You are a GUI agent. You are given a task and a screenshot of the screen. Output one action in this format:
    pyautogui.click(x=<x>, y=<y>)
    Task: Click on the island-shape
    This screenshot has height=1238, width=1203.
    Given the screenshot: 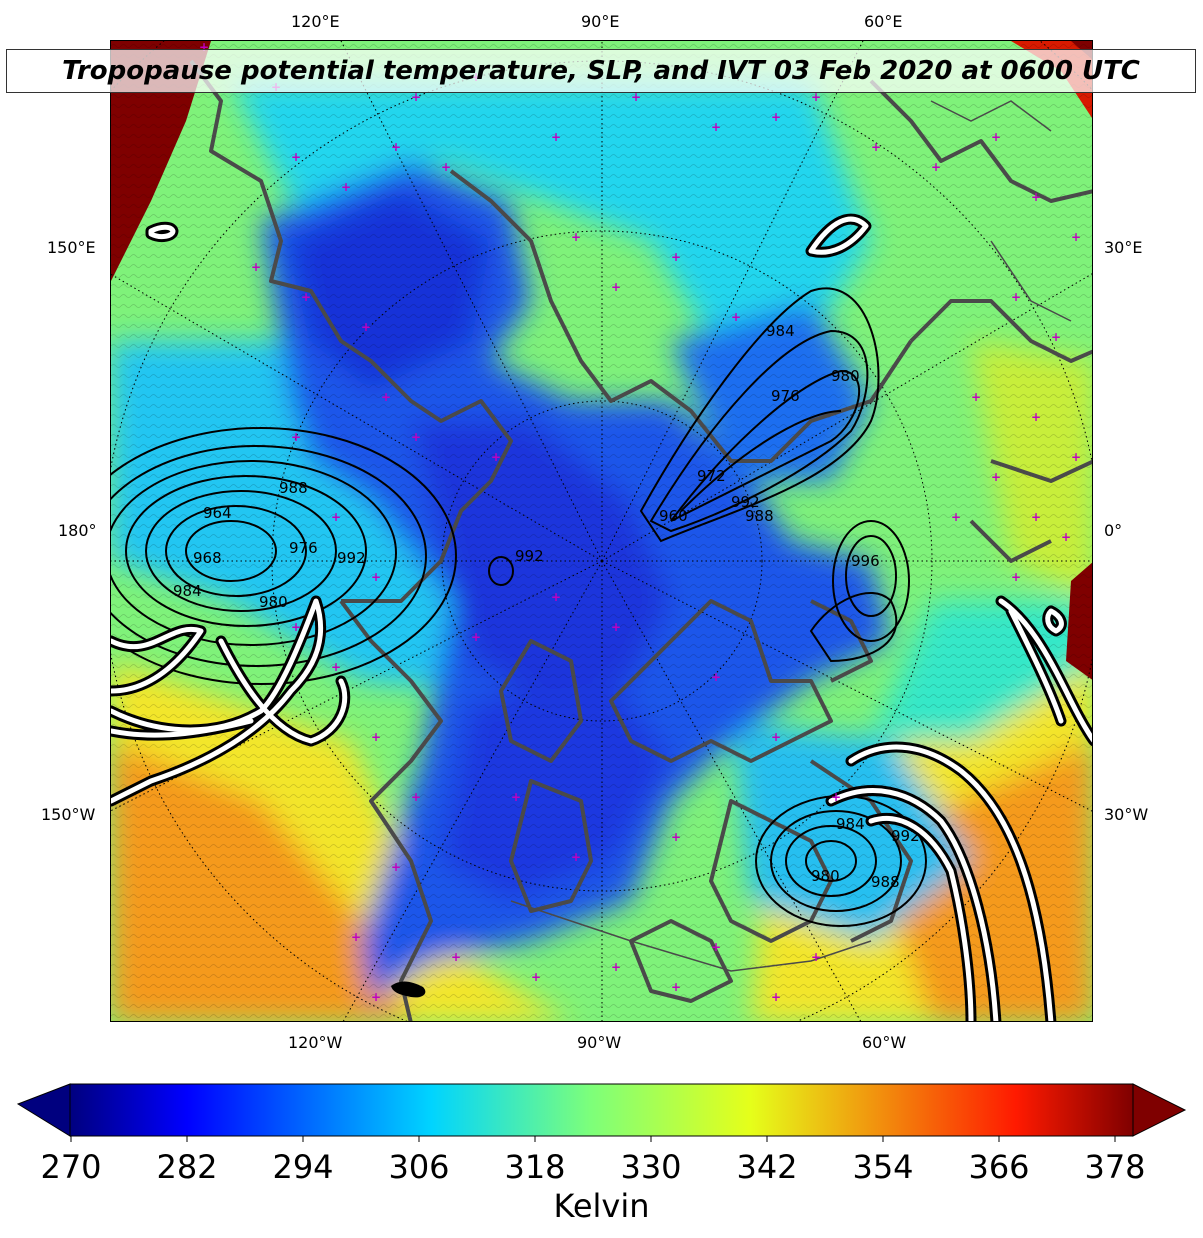 What is the action you would take?
    pyautogui.click(x=408, y=989)
    